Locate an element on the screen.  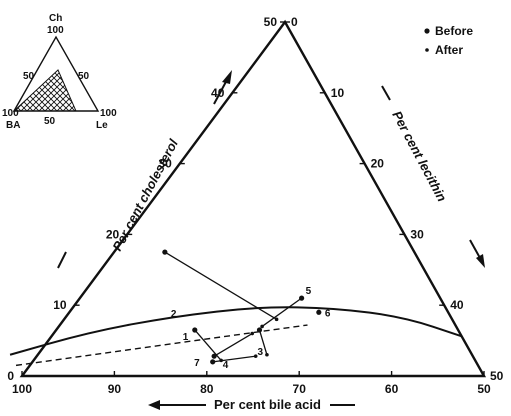
cholesterol-axis-title: Per cent cholesterol is located at coordinates (145, 194).